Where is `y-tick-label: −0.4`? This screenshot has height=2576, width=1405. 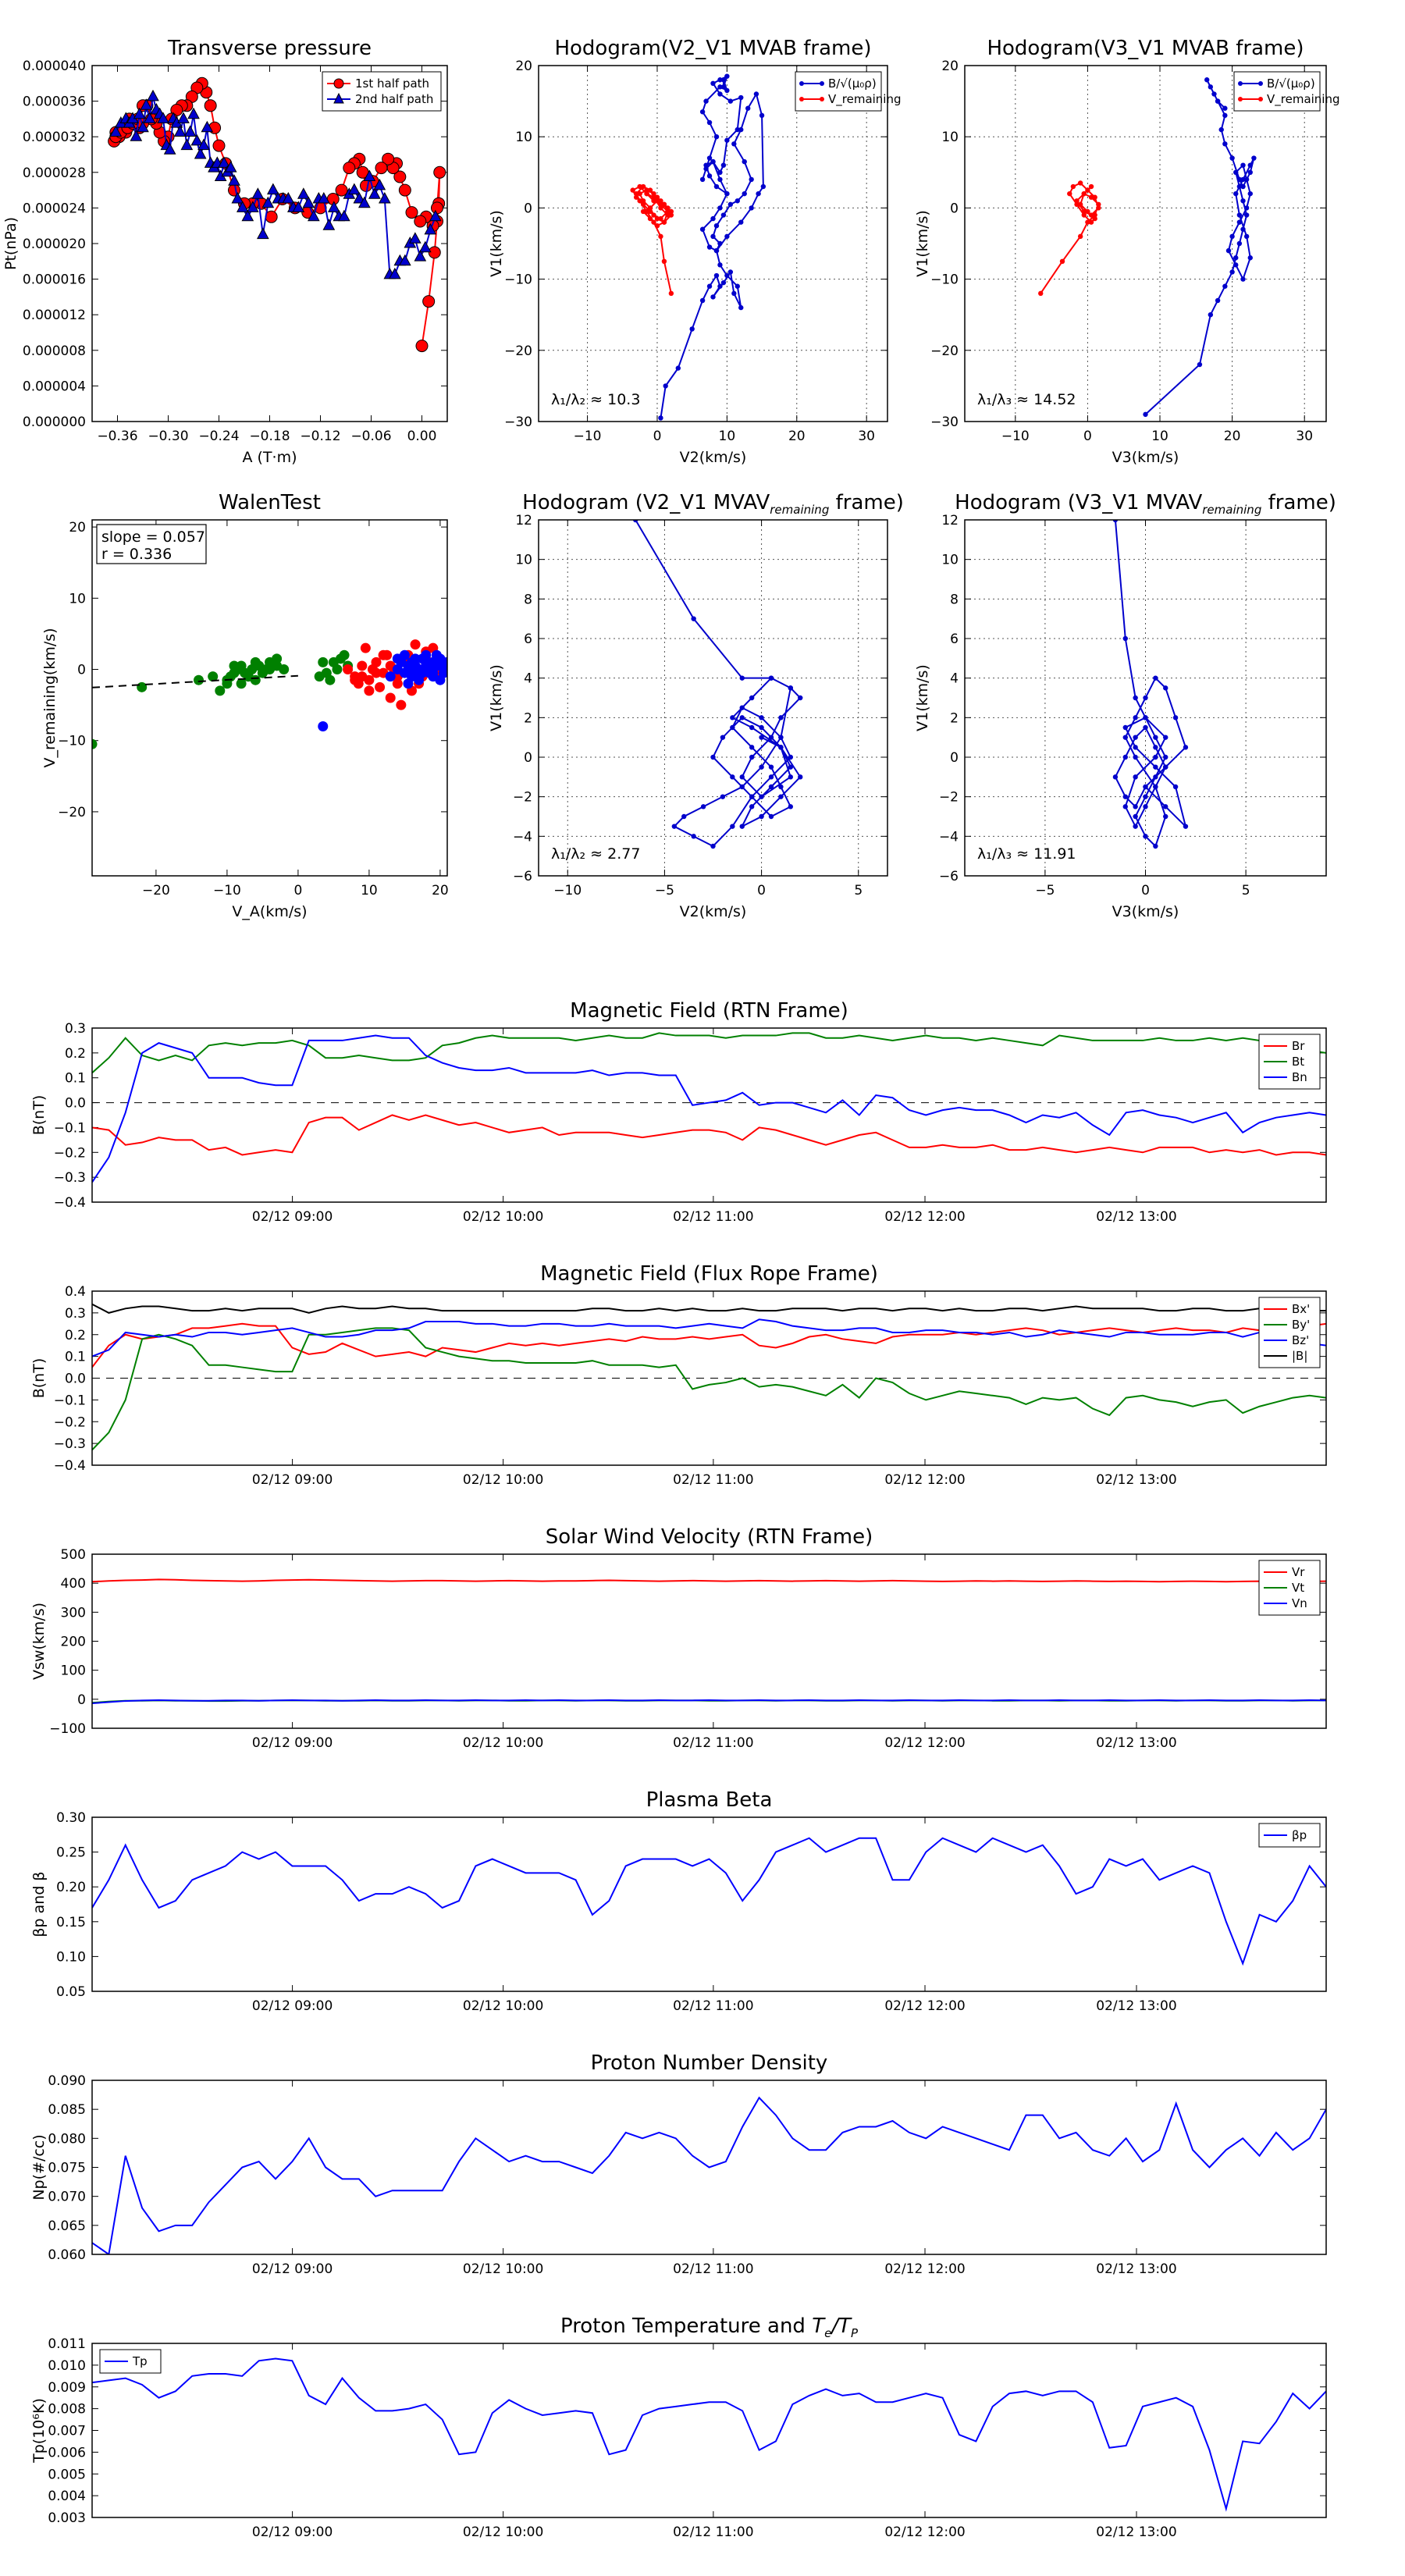 y-tick-label: −0.4 is located at coordinates (70, 1466).